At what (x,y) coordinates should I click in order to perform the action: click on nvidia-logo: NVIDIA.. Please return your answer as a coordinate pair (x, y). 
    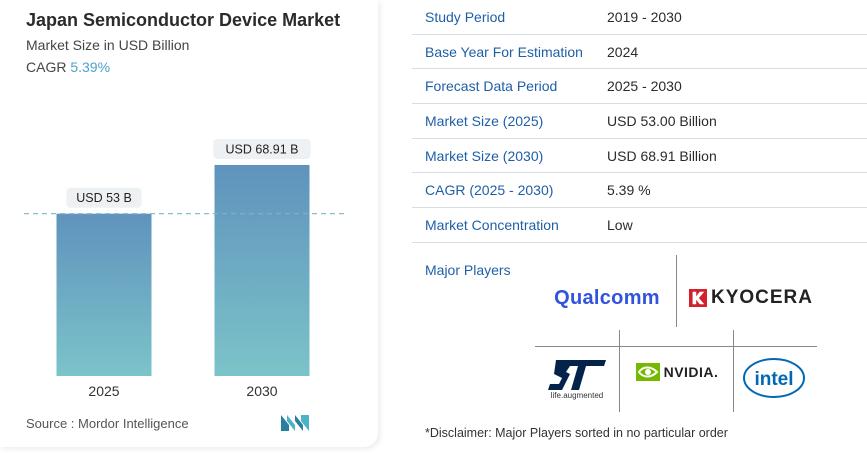
    Looking at the image, I should click on (677, 372).